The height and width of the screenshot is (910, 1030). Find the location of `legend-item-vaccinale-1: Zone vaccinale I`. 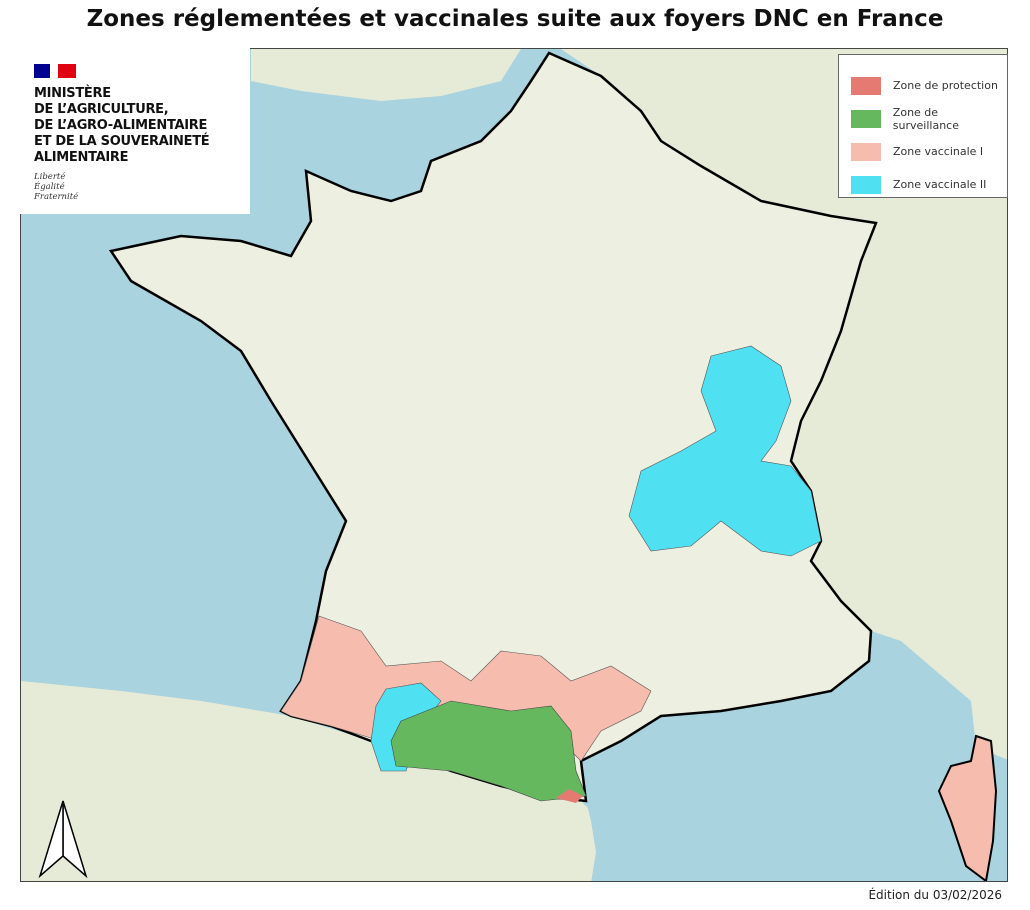

legend-item-vaccinale-1: Zone vaccinale I is located at coordinates (929, 151).